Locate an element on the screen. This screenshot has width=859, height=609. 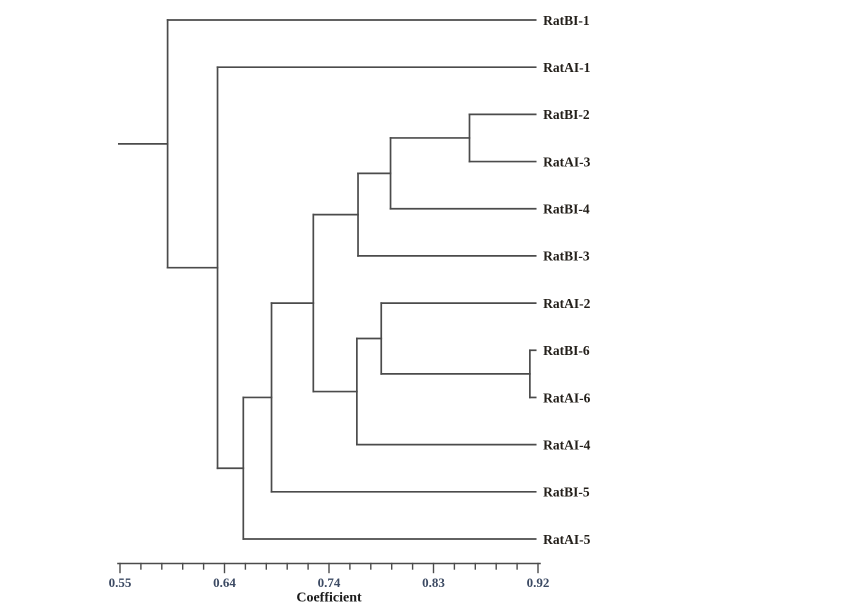
axis-tick-label: 0.55 is located at coordinates (120, 582).